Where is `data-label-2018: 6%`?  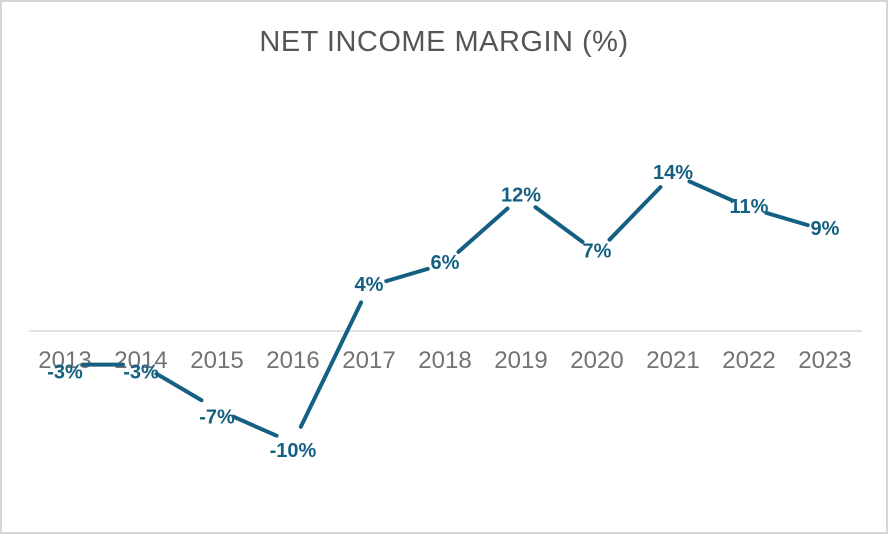 data-label-2018: 6% is located at coordinates (445, 263).